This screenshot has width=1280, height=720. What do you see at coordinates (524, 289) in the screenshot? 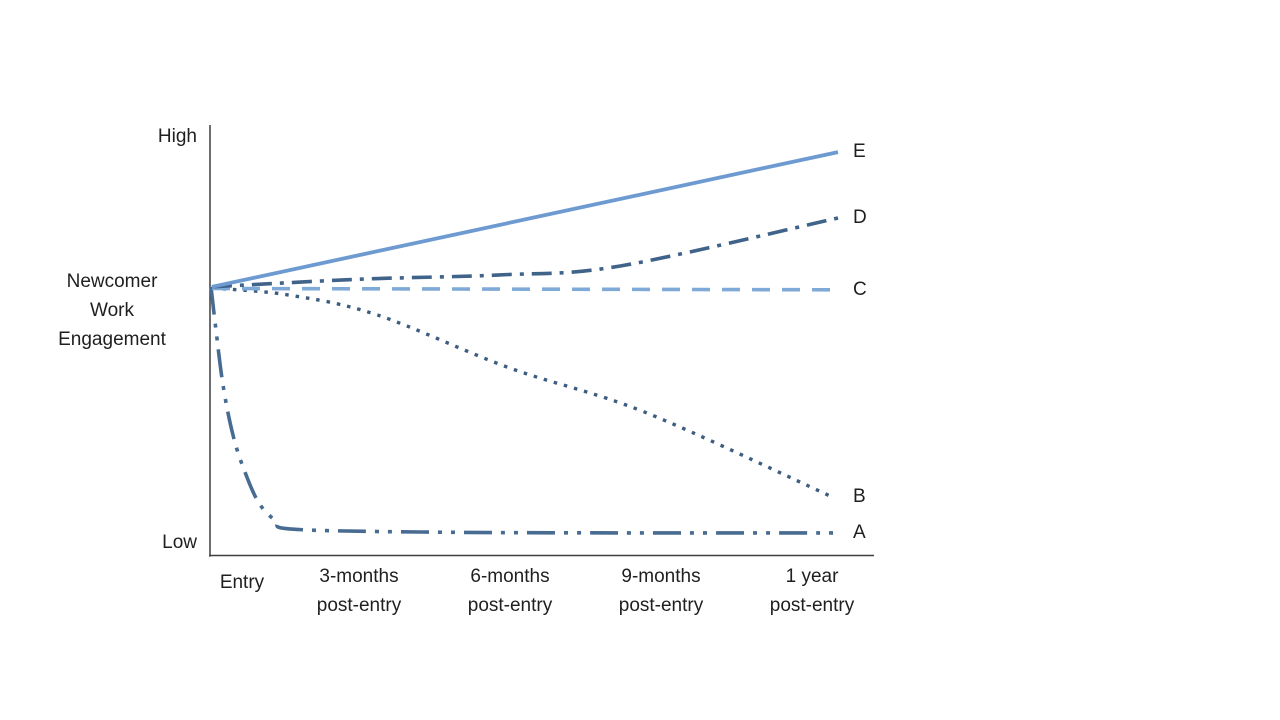
I see `series-line-C` at bounding box center [524, 289].